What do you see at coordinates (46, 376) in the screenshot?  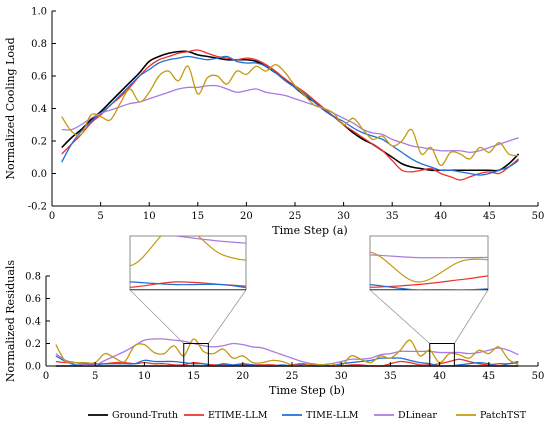 I see `chart-b-x-tick-label: 0` at bounding box center [46, 376].